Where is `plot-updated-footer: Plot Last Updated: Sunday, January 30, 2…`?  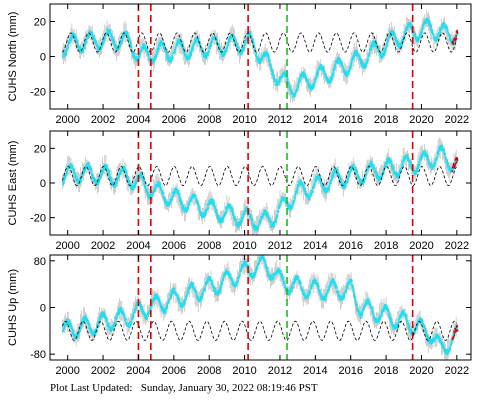 plot-updated-footer: Plot Last Updated: Sunday, January 30, 2… is located at coordinates (184, 388).